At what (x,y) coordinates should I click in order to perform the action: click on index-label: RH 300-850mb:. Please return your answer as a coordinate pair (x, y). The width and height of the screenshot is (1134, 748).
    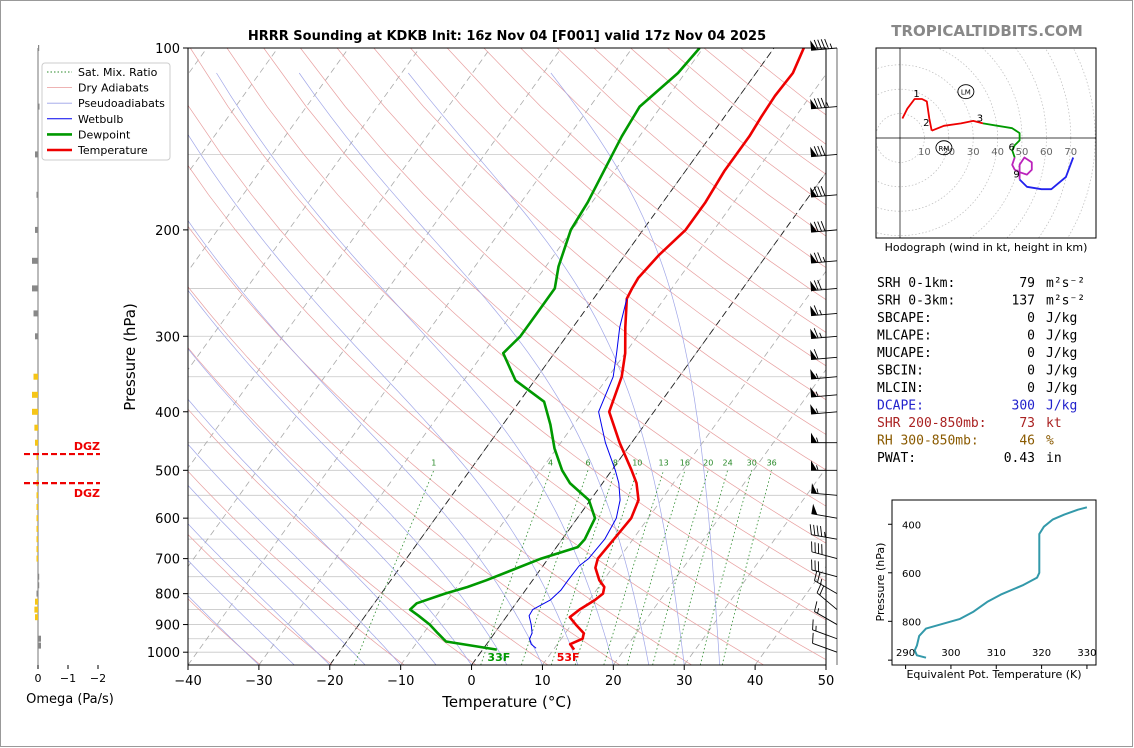
    Looking at the image, I should click on (928, 441).